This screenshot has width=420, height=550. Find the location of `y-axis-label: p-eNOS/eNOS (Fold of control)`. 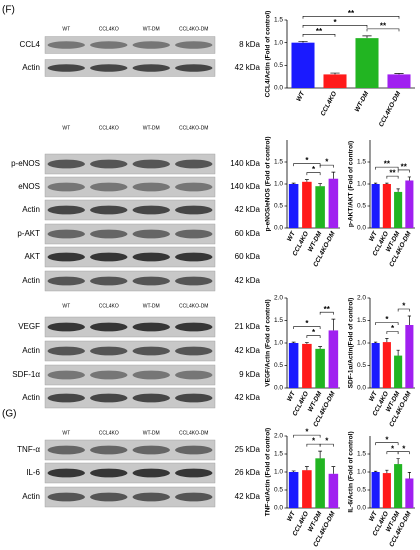

y-axis-label: p-eNOS/eNOS (Fold of control) is located at coordinates (268, 184).